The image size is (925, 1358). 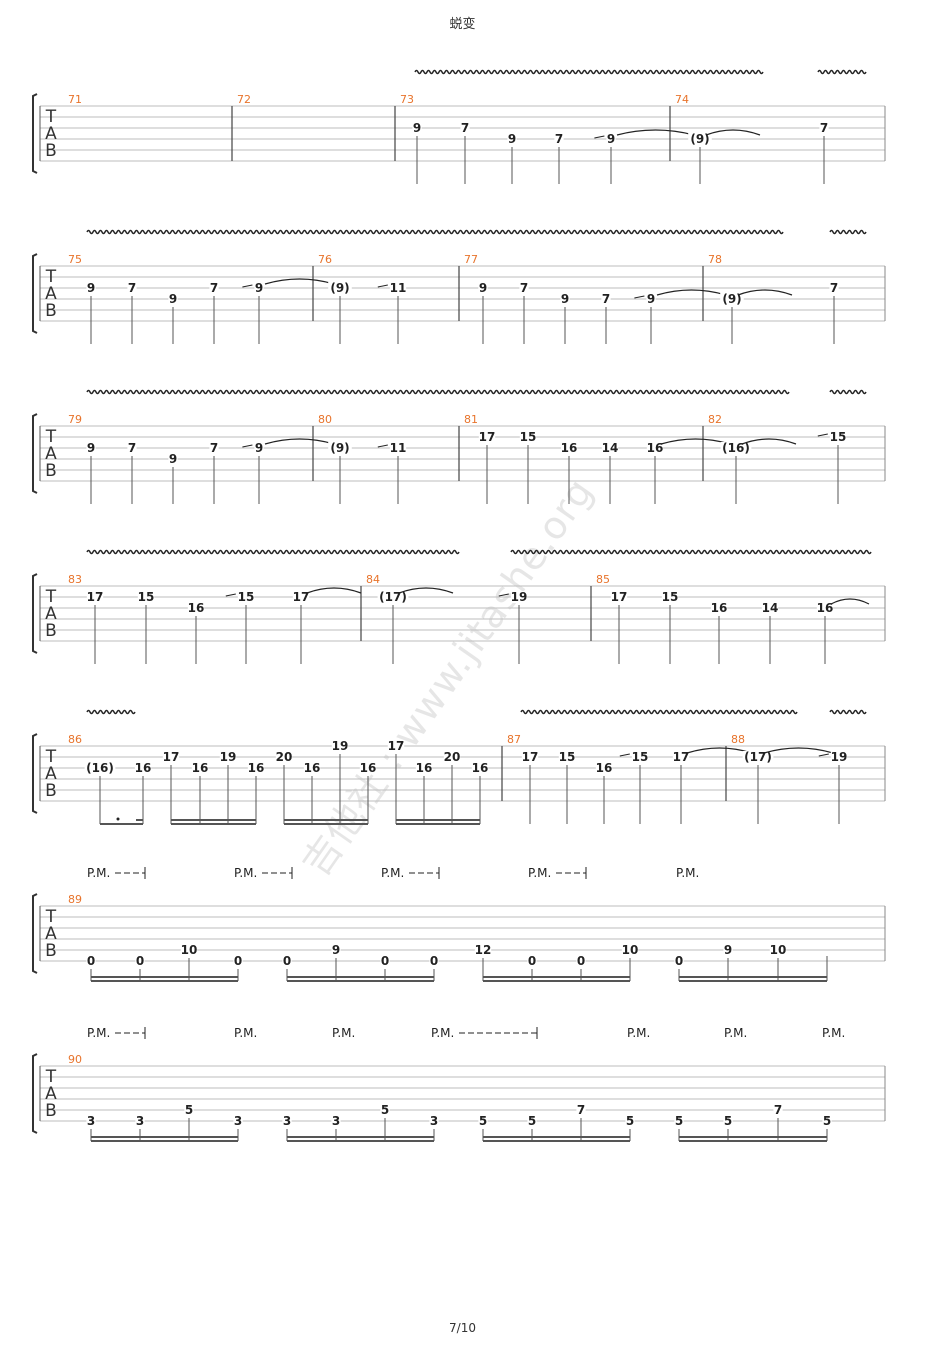 What do you see at coordinates (514, 739) in the screenshot?
I see `measure-number: 87` at bounding box center [514, 739].